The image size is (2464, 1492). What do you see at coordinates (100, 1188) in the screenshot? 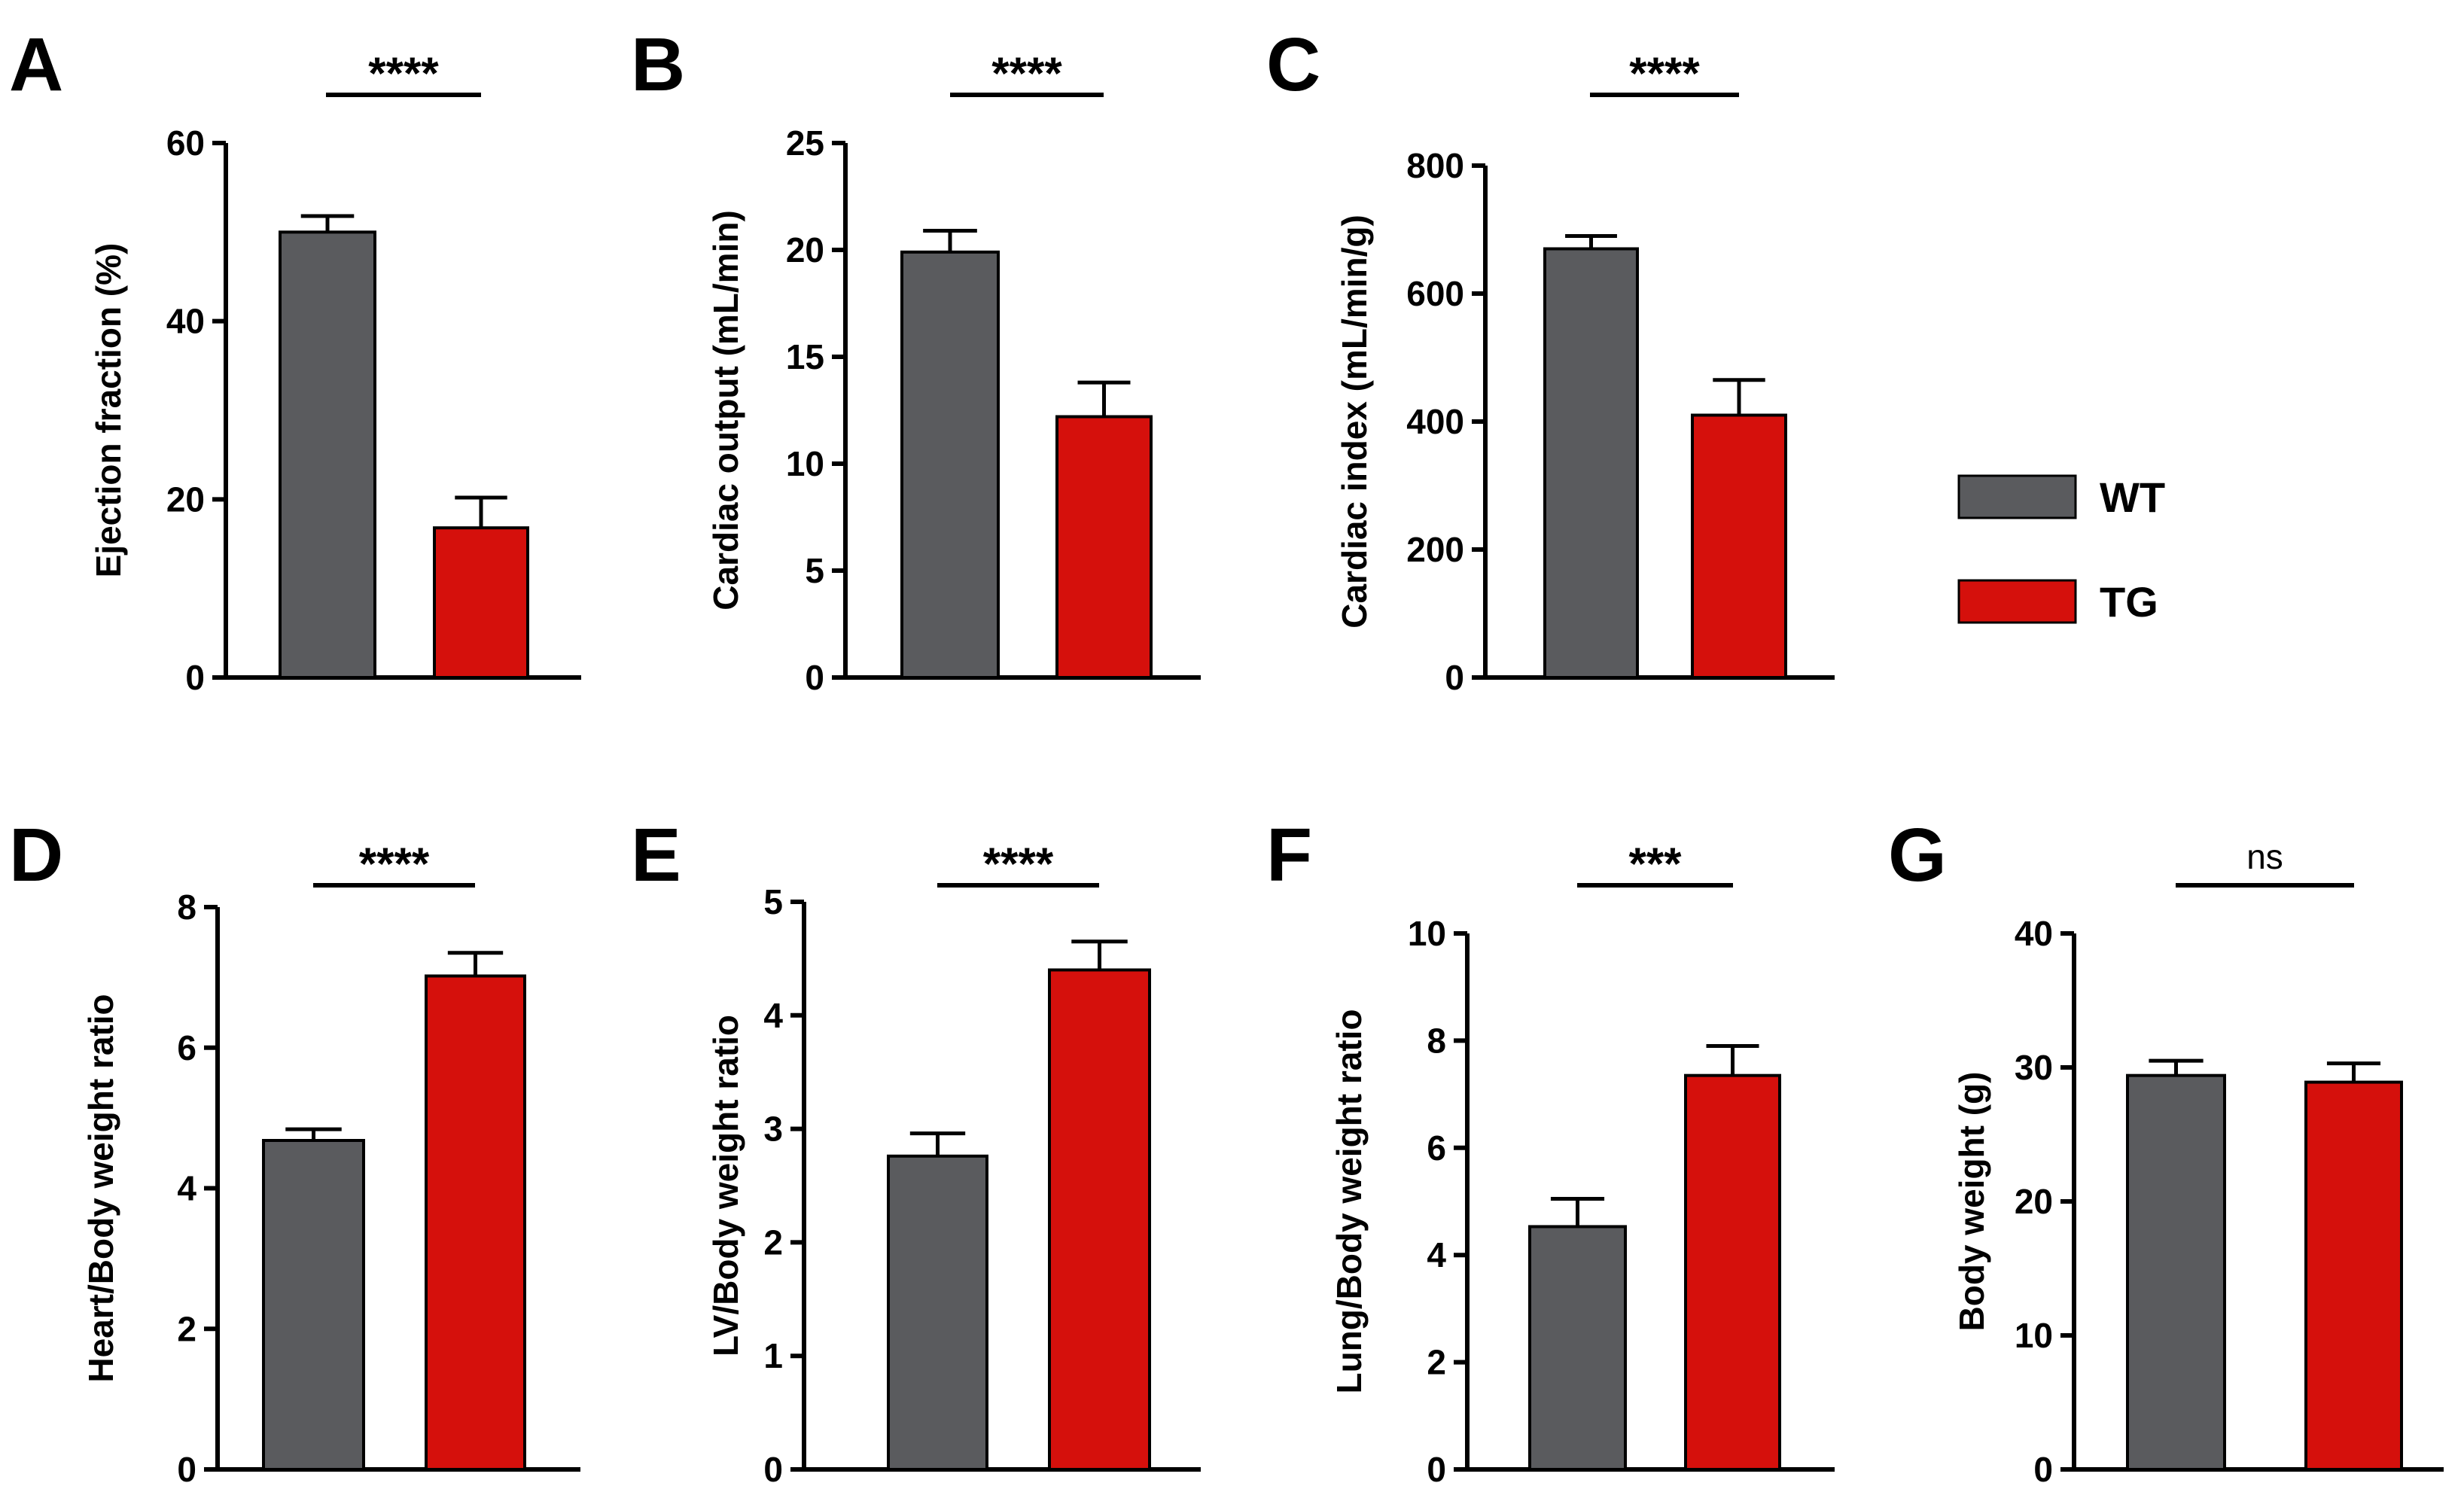
I see `y-axis-label-d: Heart/Body weight ratio` at bounding box center [100, 1188].